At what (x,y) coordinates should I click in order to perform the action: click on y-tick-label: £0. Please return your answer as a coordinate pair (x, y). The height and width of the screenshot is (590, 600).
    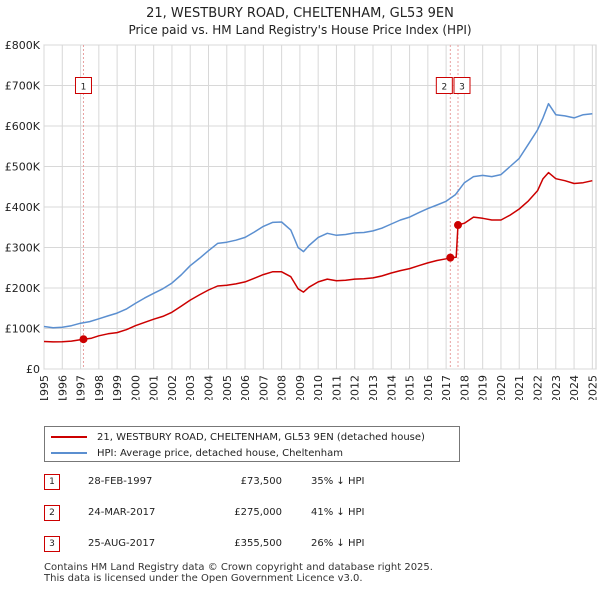
    Looking at the image, I should click on (33, 369).